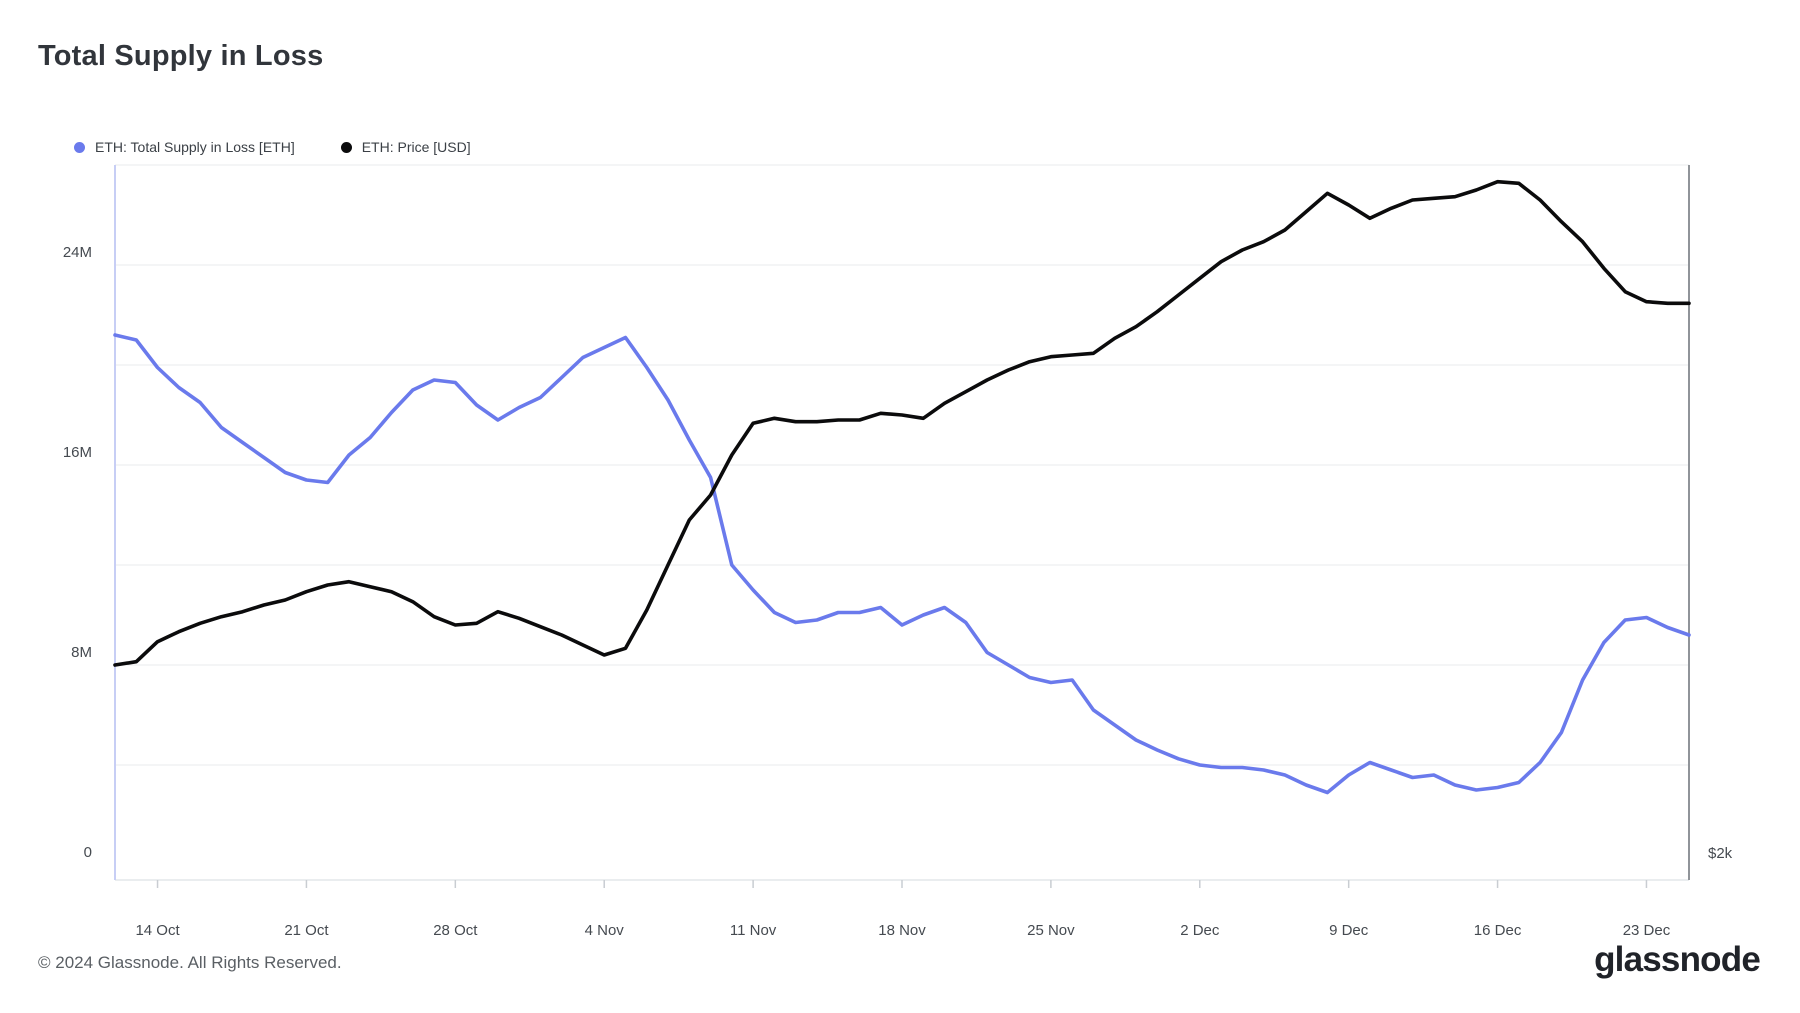 The width and height of the screenshot is (1800, 1013). Describe the element at coordinates (1200, 930) in the screenshot. I see `x-axis-tick-label: 2 Dec` at that location.